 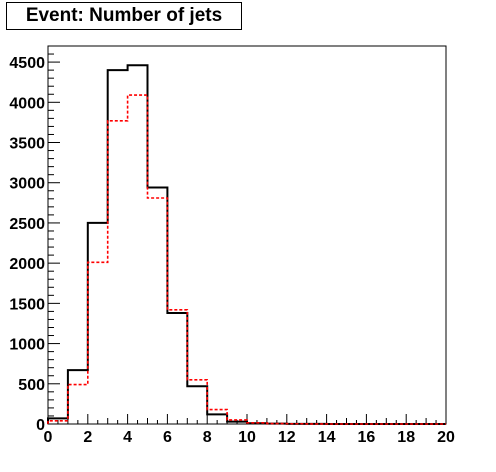 I want to click on x-tick-label: 6, so click(x=167, y=437).